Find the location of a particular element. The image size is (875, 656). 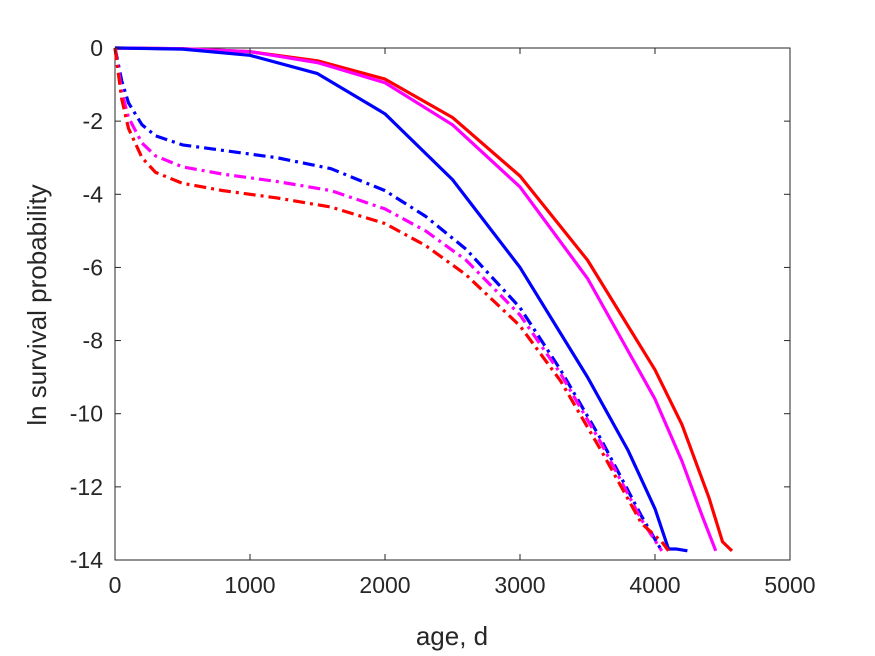

x-tick-label: 5000 is located at coordinates (789, 585).